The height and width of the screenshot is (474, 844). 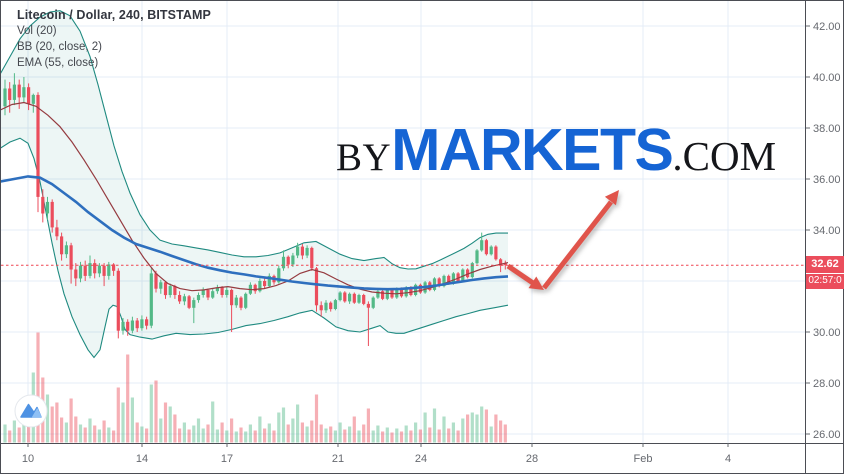 What do you see at coordinates (827, 27) in the screenshot?
I see `price-tick-label: 42.00` at bounding box center [827, 27].